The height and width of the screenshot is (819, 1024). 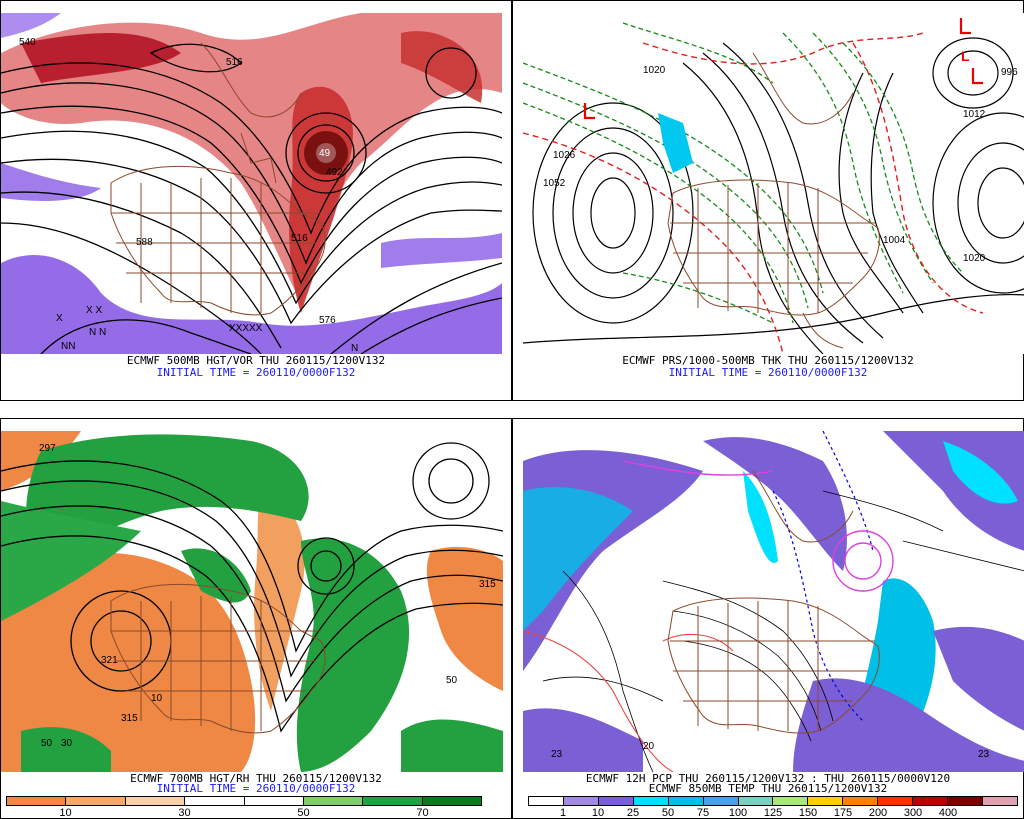 What do you see at coordinates (808, 813) in the screenshot?
I see `colorbar-tick-label: 150` at bounding box center [808, 813].